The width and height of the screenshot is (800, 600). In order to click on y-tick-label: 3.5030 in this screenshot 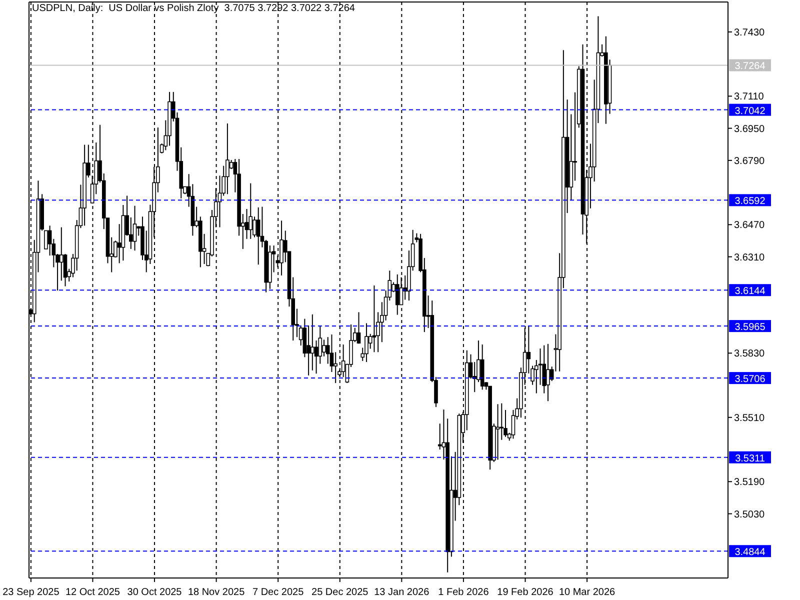, I will do `click(750, 514)`.